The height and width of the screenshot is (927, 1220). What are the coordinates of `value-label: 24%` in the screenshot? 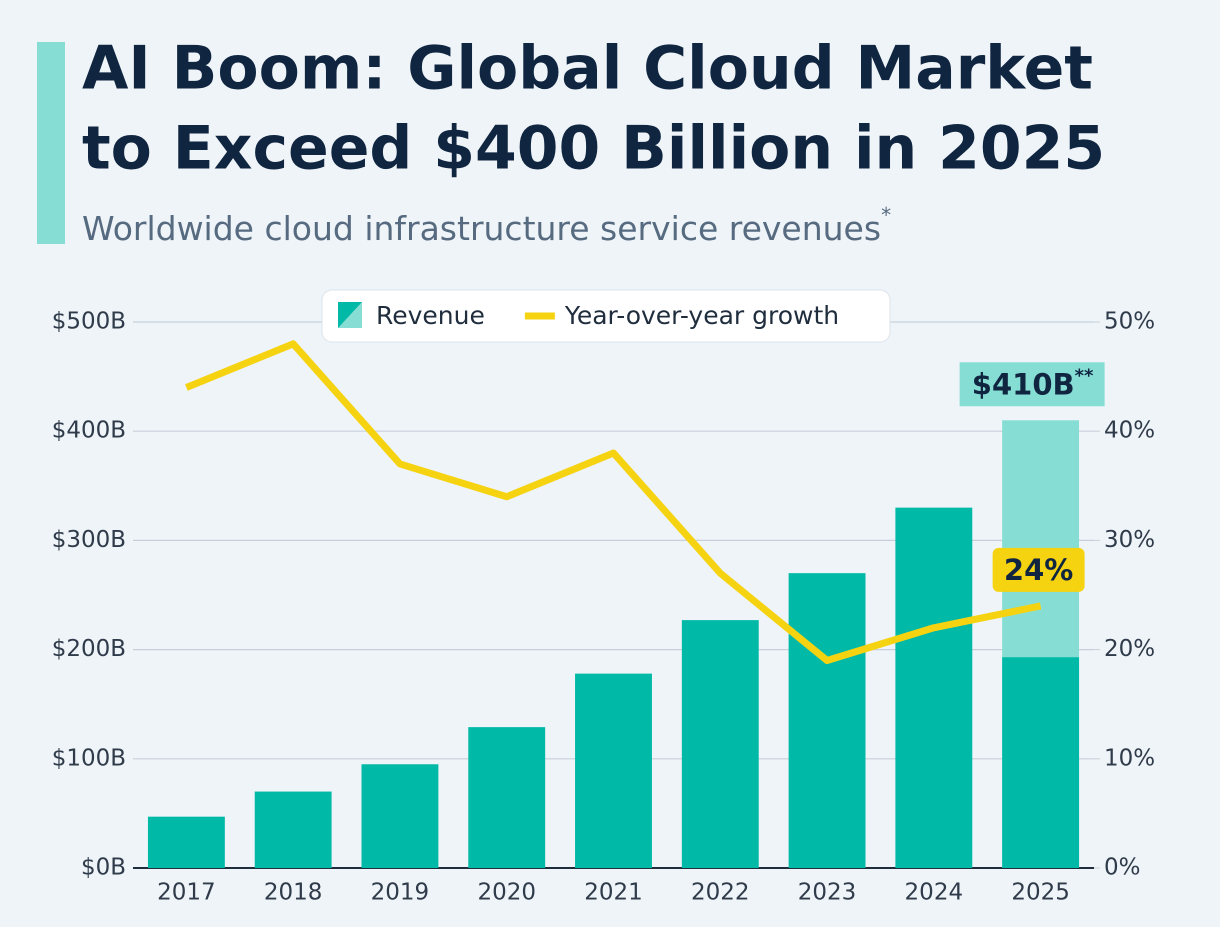 It's located at (1038, 570).